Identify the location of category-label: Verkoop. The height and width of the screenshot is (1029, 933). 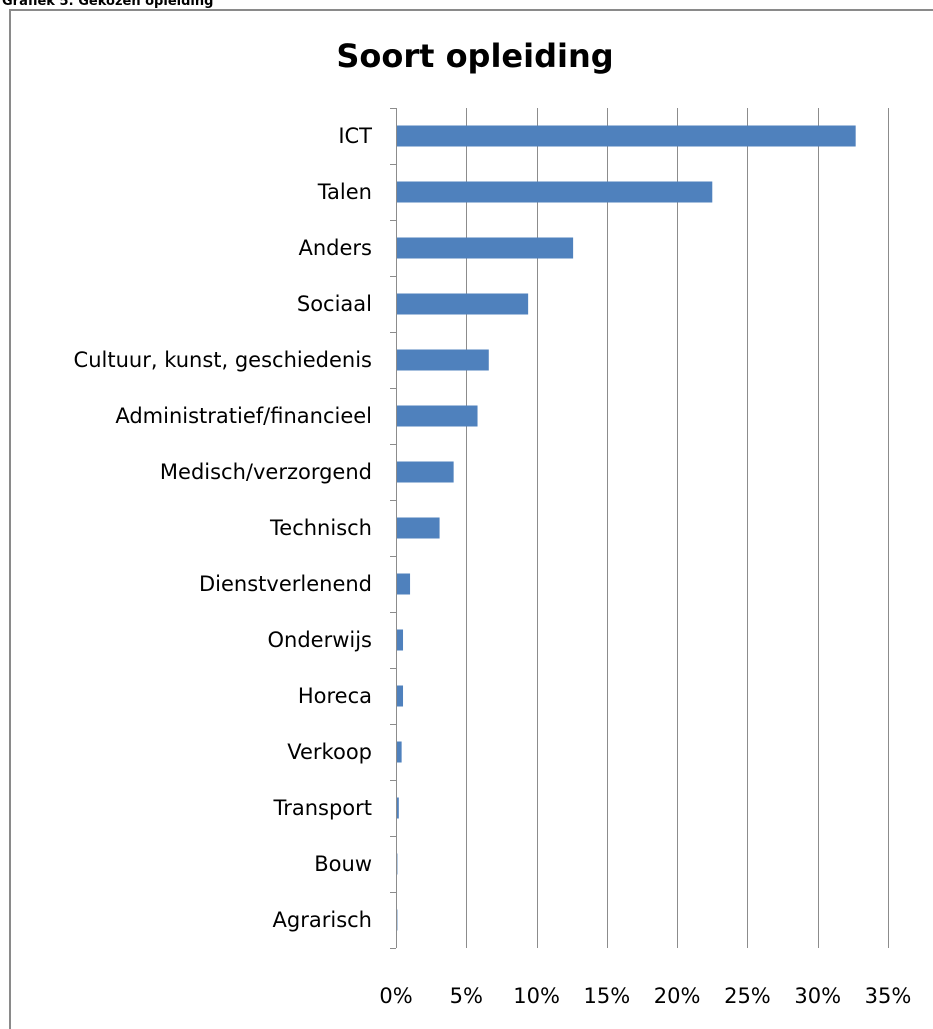
(329, 752).